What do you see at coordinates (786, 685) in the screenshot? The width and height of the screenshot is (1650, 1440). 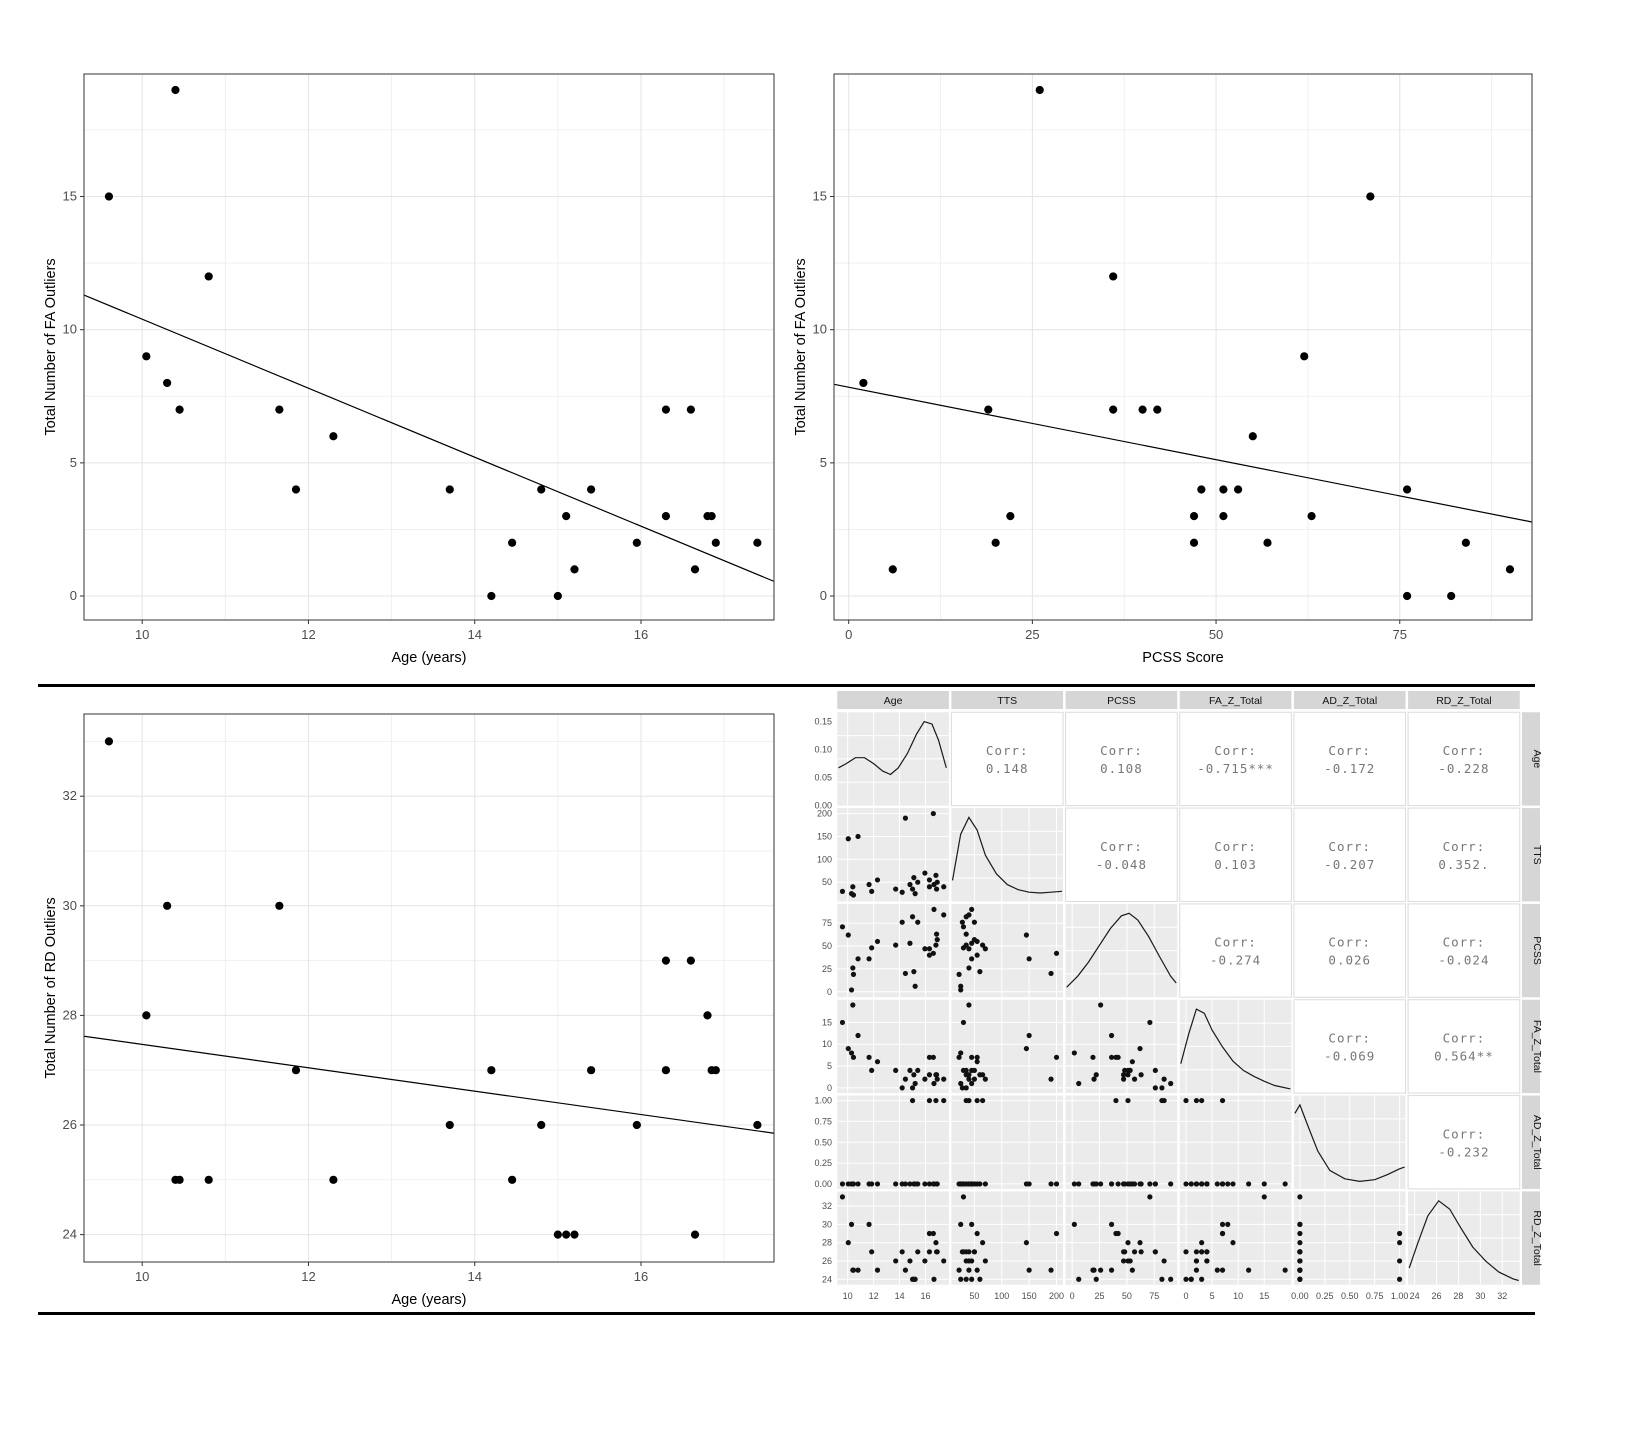 I see `section-divider-top` at bounding box center [786, 685].